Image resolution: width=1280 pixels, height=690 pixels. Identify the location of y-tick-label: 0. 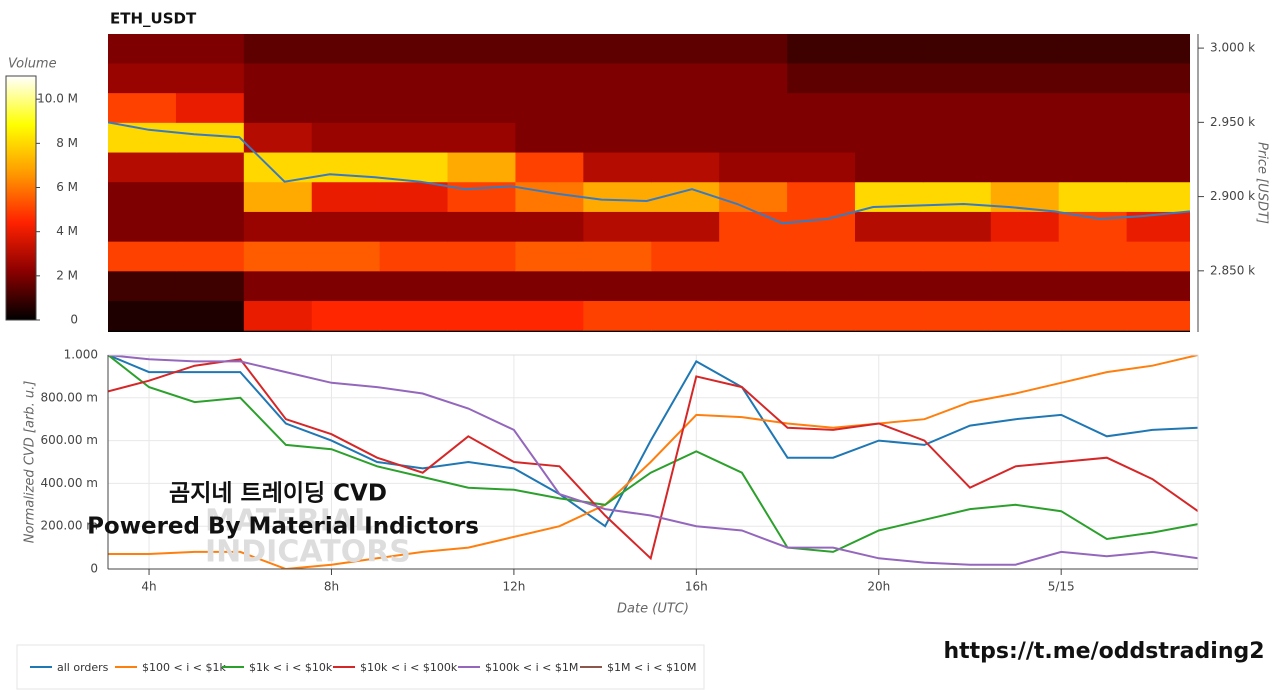
(94, 569).